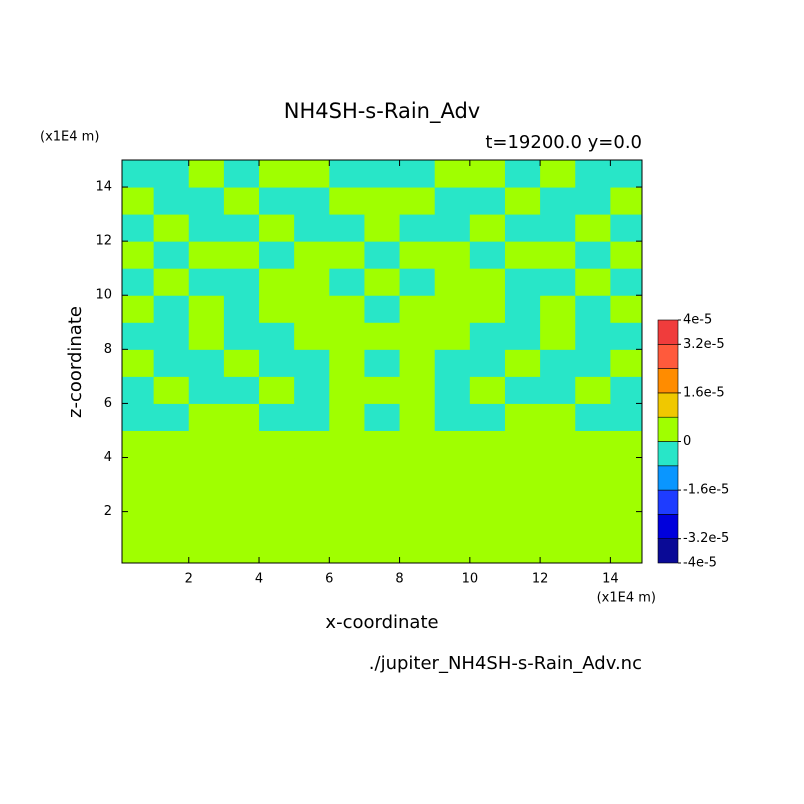 The image size is (804, 804). Describe the element at coordinates (399, 579) in the screenshot. I see `x-tick-label: 8` at that location.